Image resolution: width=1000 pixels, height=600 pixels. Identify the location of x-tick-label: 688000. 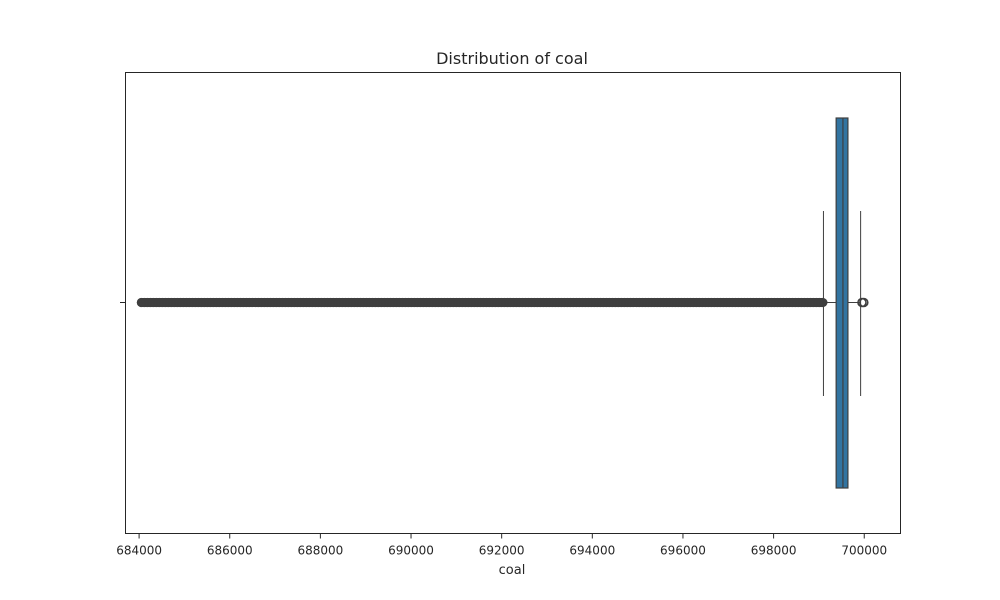
(320, 551).